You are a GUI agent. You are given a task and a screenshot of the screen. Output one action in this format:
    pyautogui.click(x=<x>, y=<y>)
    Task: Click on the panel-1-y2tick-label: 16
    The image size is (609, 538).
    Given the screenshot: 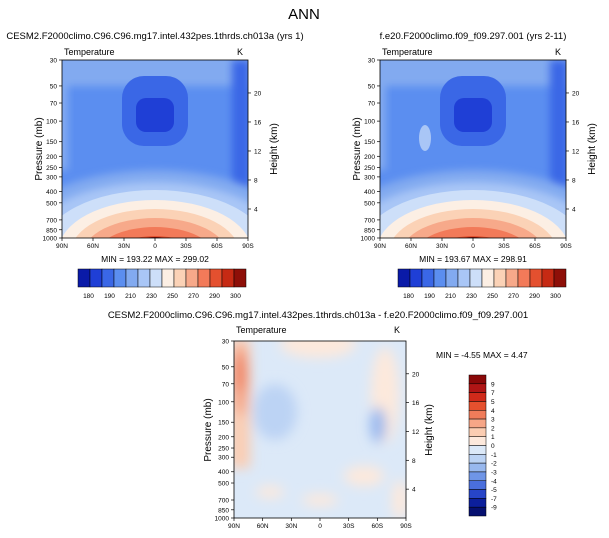 What is the action you would take?
    pyautogui.click(x=258, y=122)
    